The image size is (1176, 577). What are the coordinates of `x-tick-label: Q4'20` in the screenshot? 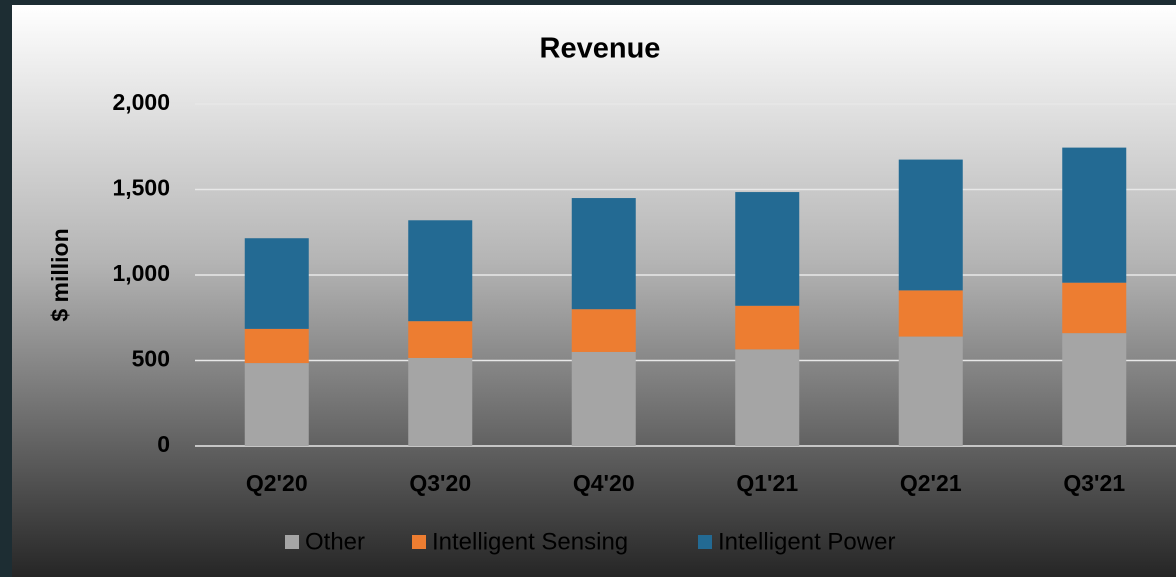 It's located at (604, 483).